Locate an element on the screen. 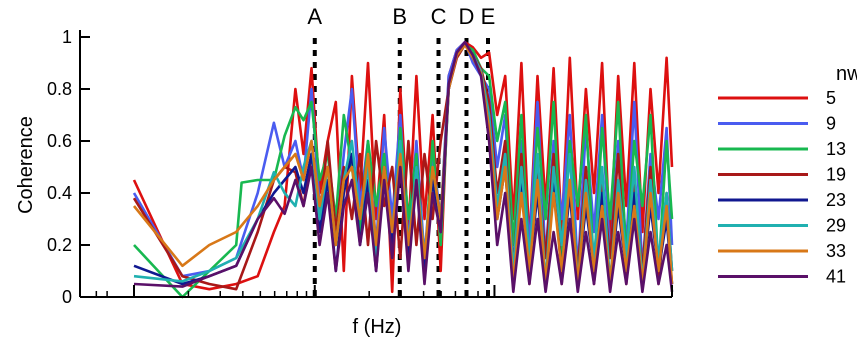 The height and width of the screenshot is (346, 857). legend-label-nw-13: 13 is located at coordinates (836, 149).